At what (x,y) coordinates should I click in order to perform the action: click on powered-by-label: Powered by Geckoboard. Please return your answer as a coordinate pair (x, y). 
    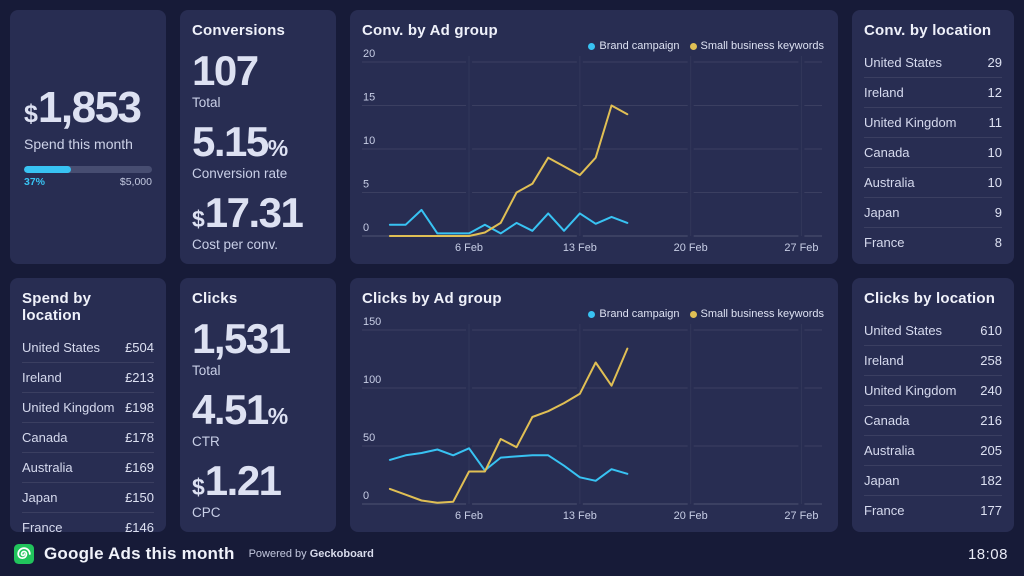
    Looking at the image, I should click on (311, 554).